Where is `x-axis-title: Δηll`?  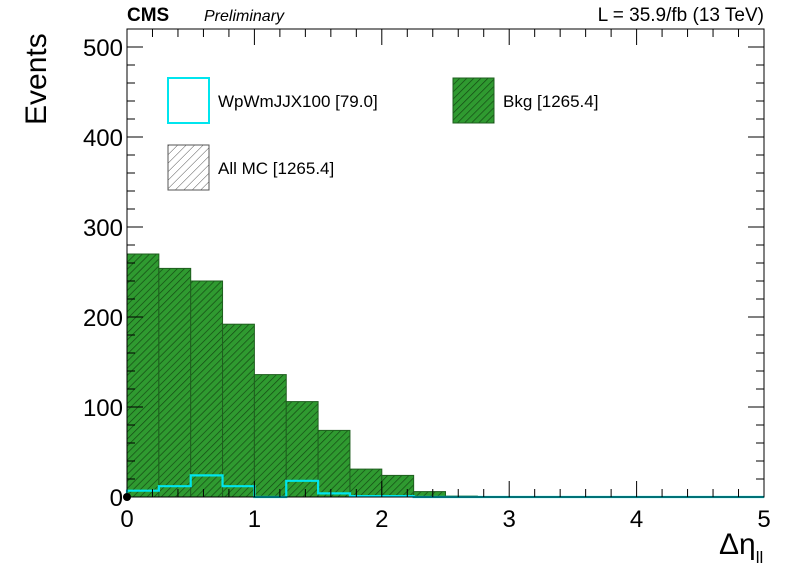
x-axis-title: Δηll is located at coordinates (741, 547).